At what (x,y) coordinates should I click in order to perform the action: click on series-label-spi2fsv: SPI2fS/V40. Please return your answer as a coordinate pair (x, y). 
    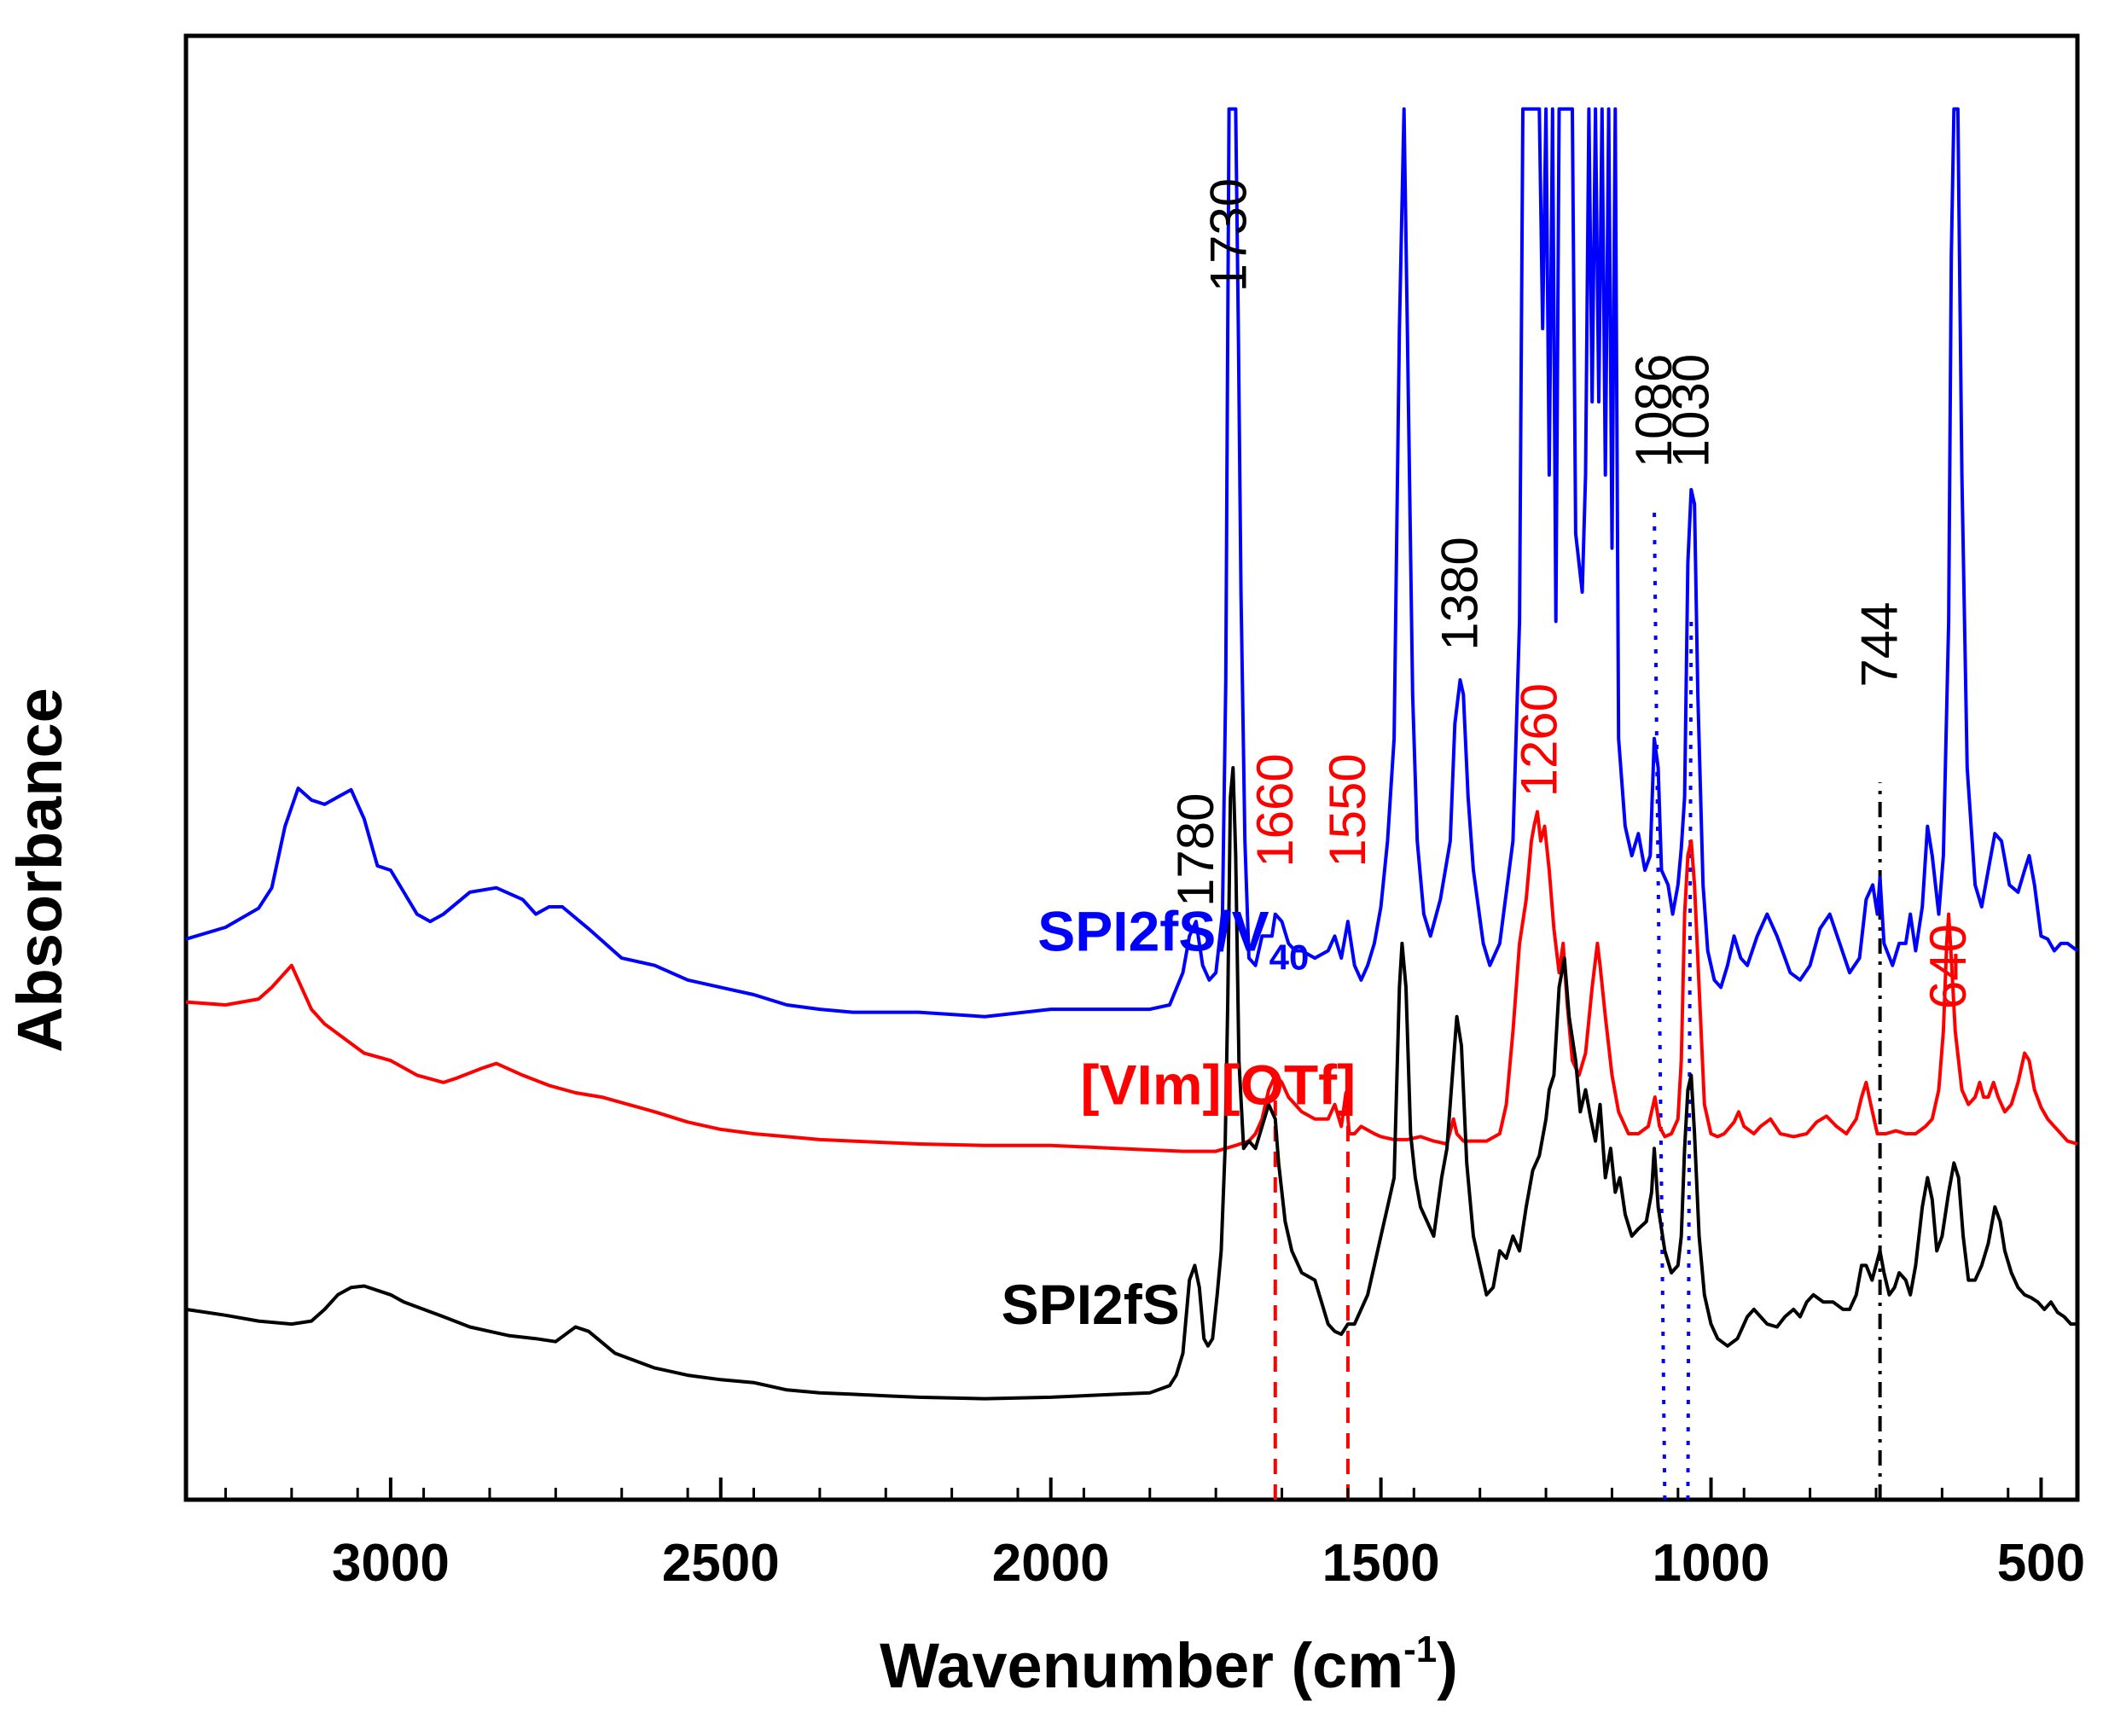
    Looking at the image, I should click on (1173, 939).